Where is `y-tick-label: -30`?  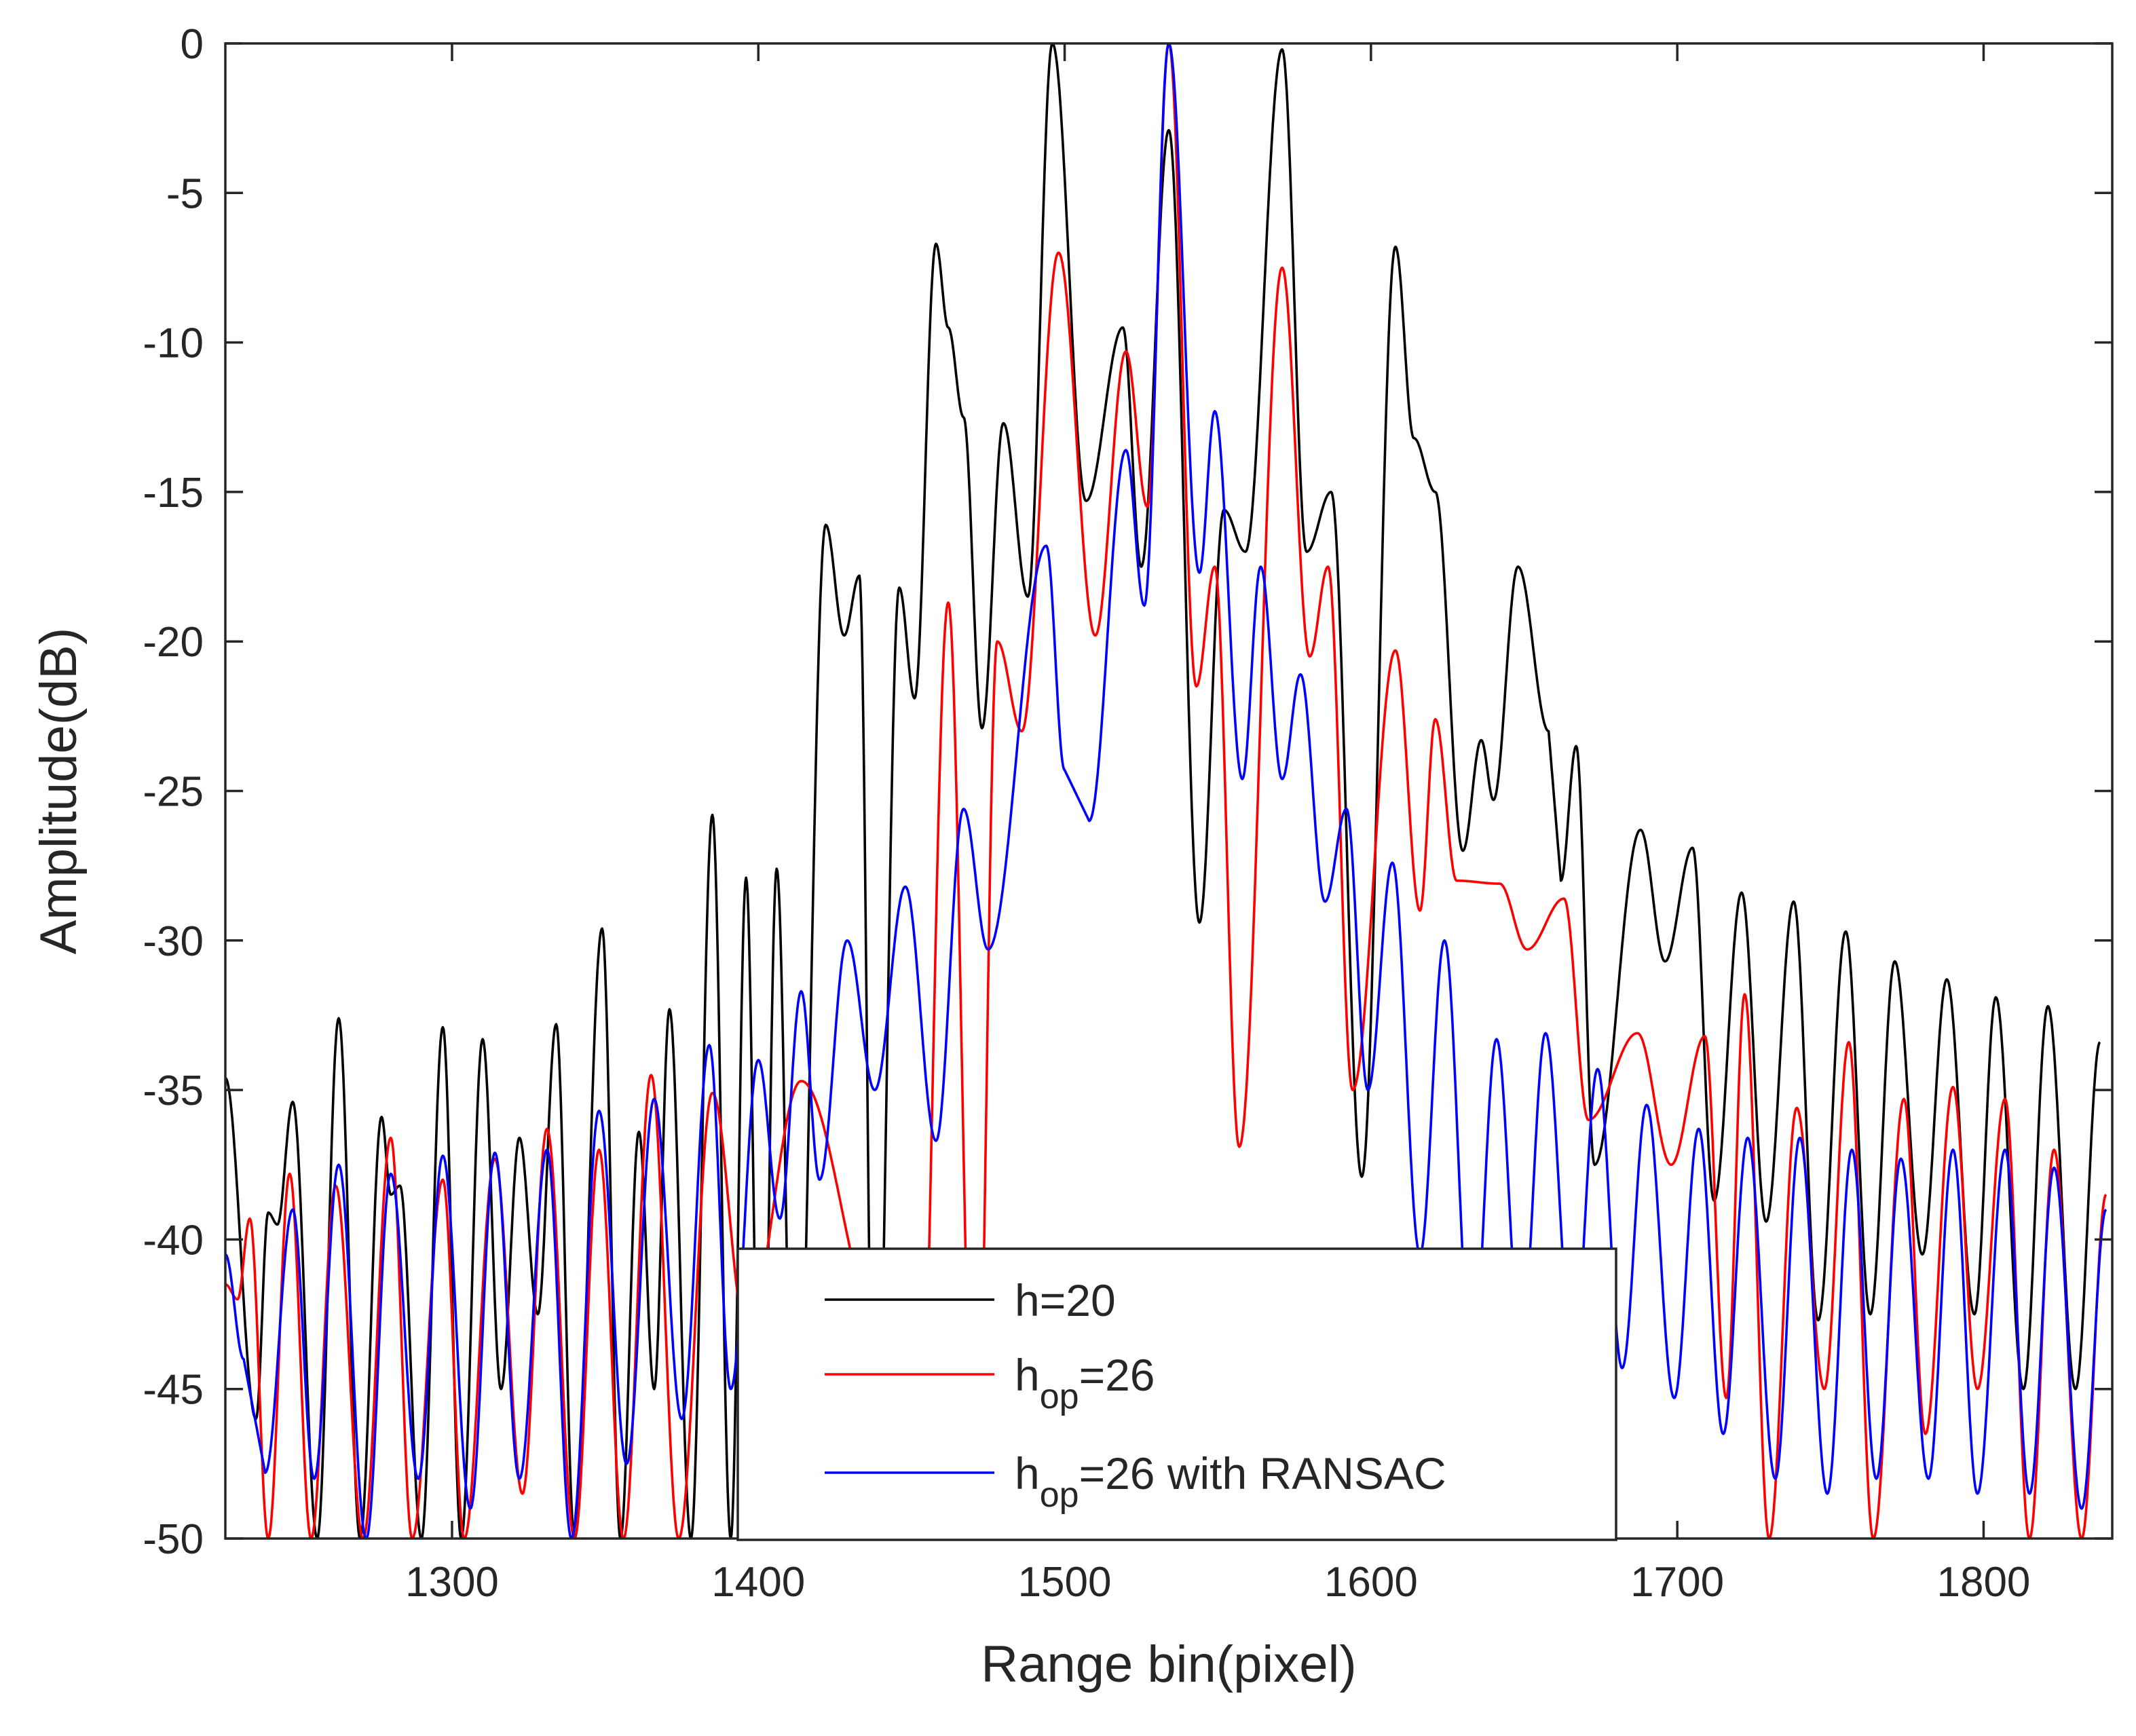 y-tick-label: -30 is located at coordinates (173, 942).